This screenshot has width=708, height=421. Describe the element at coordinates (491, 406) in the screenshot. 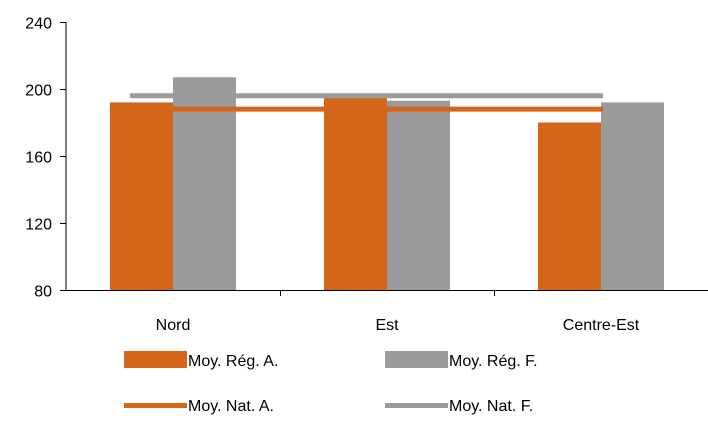

I see `legend-label-3: Moy. Nat. F.` at that location.